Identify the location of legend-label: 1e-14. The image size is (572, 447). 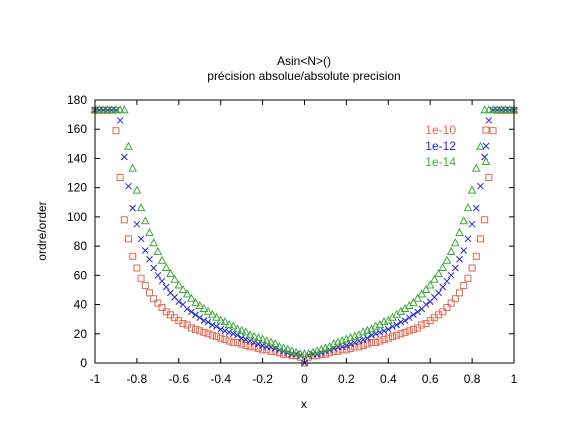
(440, 162).